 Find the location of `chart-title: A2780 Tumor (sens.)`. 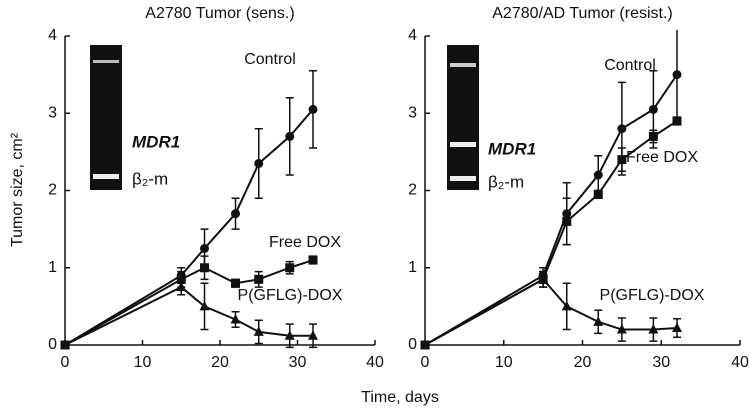

chart-title: A2780 Tumor (sens.) is located at coordinates (219, 13).